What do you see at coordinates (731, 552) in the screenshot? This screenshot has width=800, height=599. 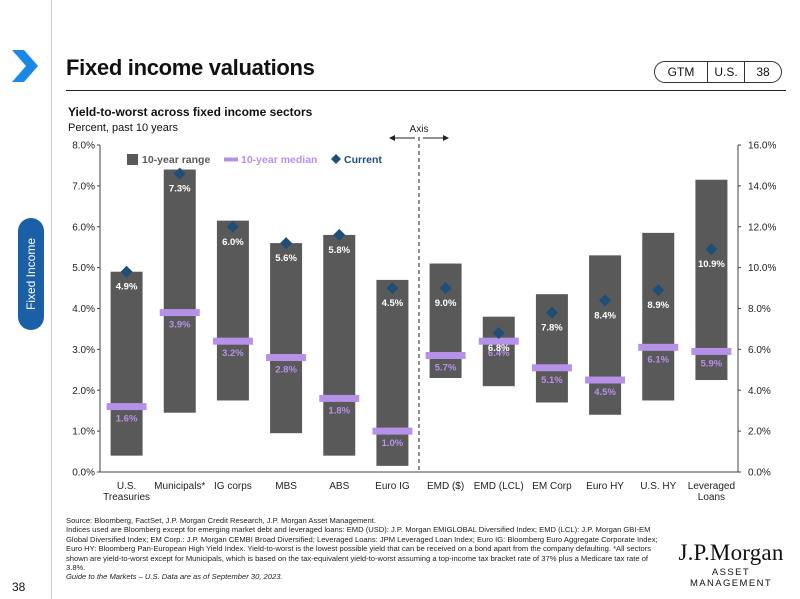 I see `logo-name: J.P.Morgan` at bounding box center [731, 552].